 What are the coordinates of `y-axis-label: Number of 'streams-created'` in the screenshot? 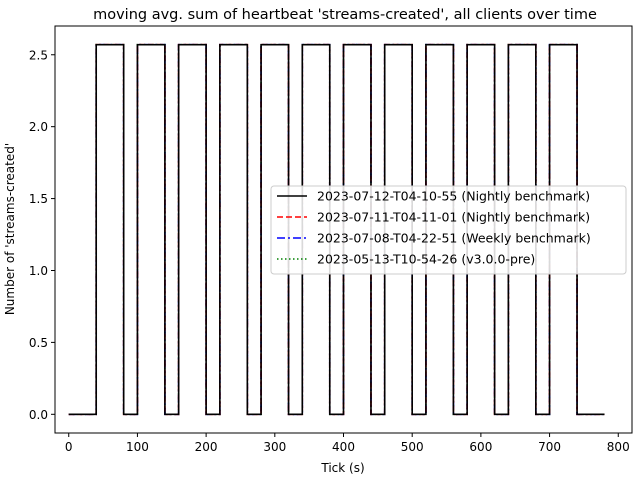 It's located at (10, 229).